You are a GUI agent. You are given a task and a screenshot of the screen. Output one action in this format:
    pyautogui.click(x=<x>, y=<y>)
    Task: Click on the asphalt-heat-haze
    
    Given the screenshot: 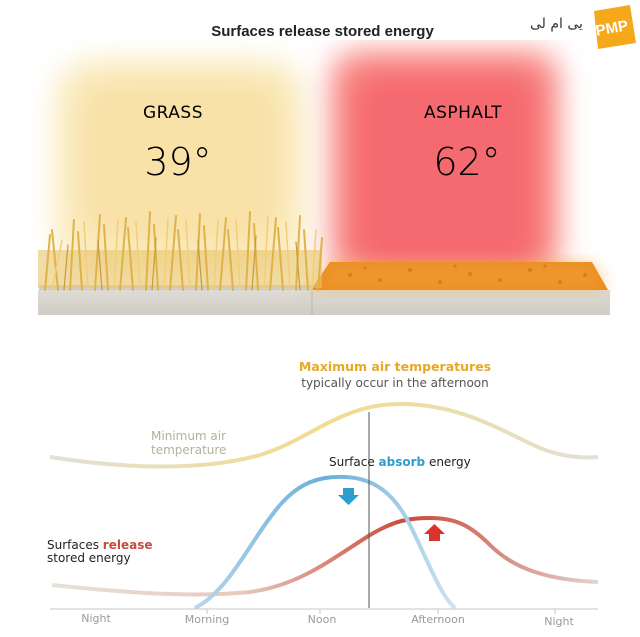 What is the action you would take?
    pyautogui.click(x=445, y=165)
    